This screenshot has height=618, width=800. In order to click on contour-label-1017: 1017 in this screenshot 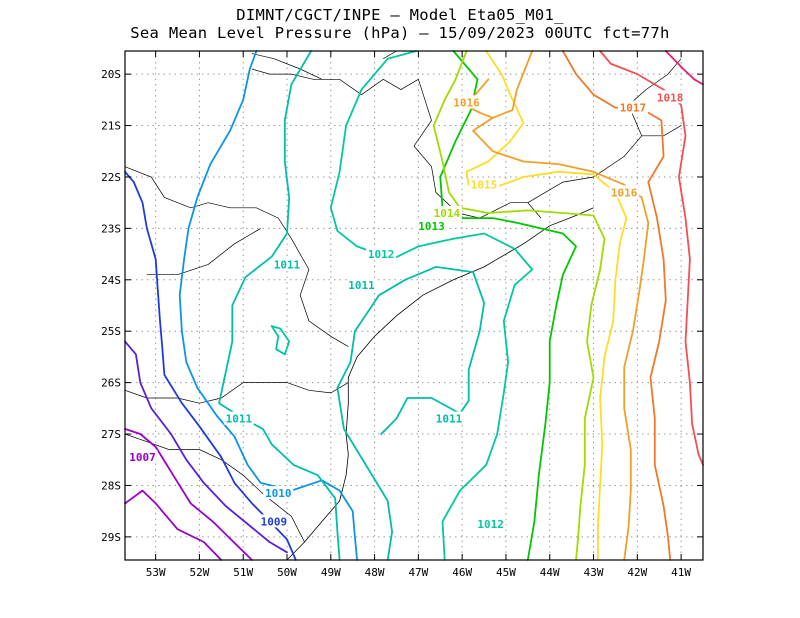, I will do `click(633, 108)`.